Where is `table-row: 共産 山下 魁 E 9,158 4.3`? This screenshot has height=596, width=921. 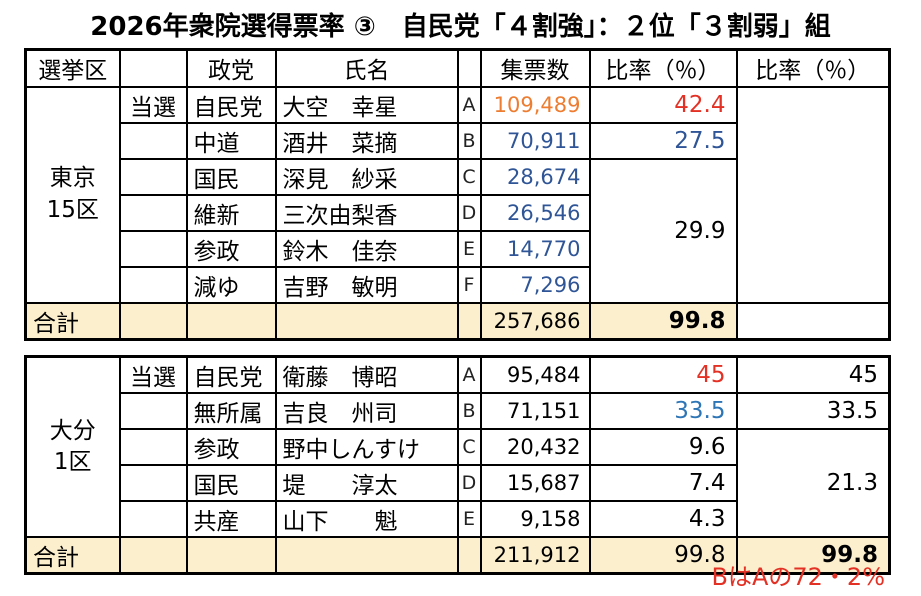
table-row: 共産 山下 魁 E 9,158 4.3 is located at coordinates (458, 519).